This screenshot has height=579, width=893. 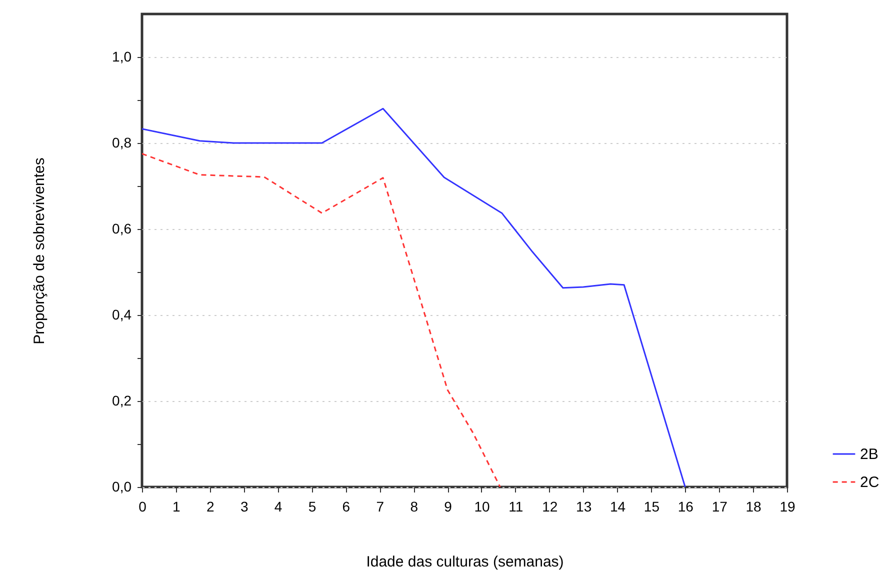 What do you see at coordinates (754, 506) in the screenshot?
I see `x-tick-label: 18` at bounding box center [754, 506].